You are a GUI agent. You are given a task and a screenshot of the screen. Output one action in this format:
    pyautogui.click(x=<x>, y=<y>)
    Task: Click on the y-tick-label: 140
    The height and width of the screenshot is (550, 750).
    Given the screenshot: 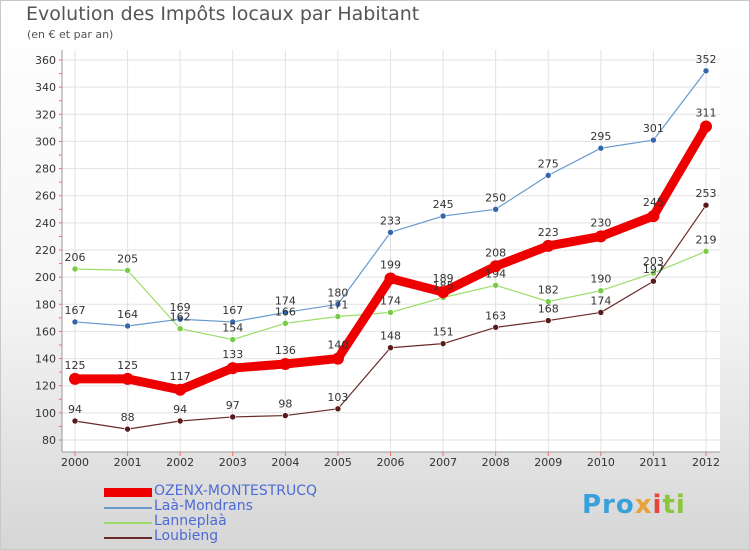 What is the action you would take?
    pyautogui.click(x=45, y=359)
    